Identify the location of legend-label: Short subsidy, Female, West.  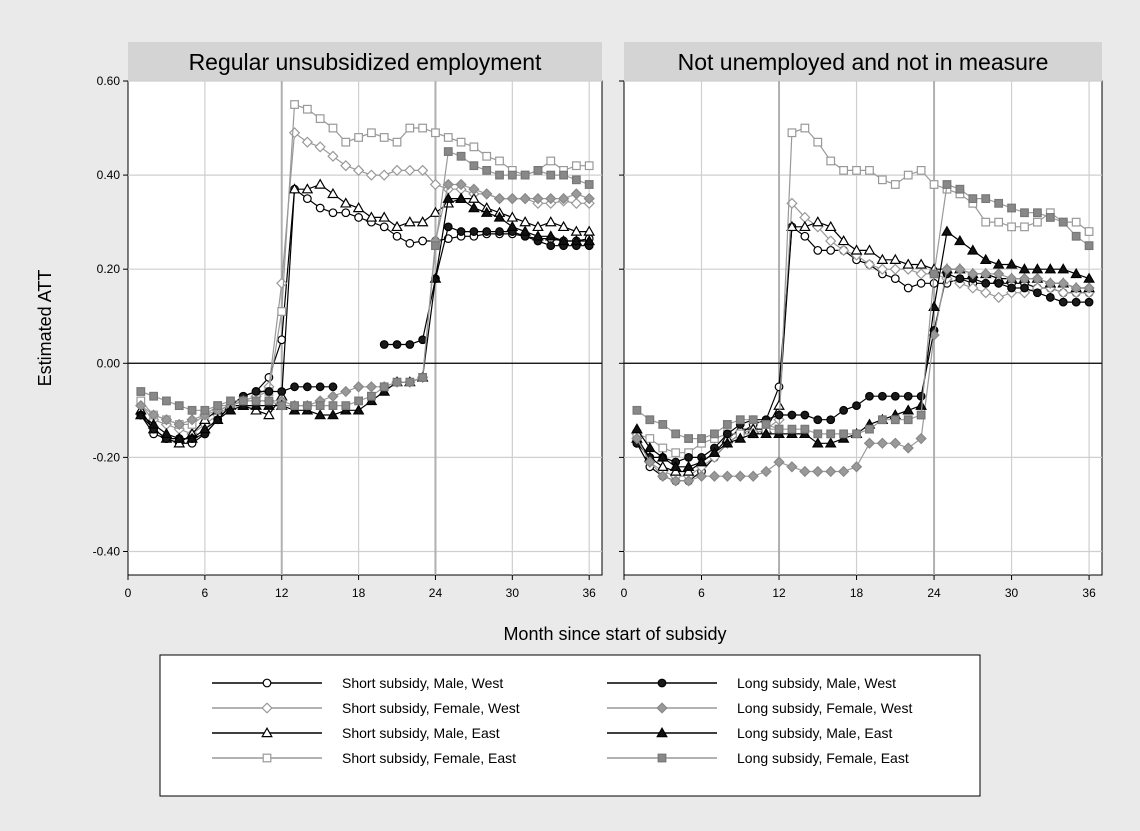
(431, 708).